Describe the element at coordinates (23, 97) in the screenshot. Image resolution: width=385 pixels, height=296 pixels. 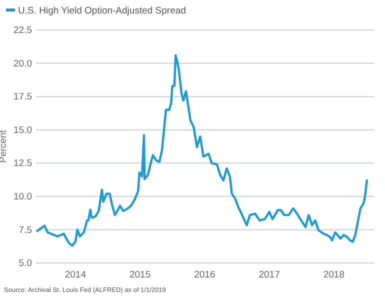
I see `y-tick-label: 17.5` at that location.